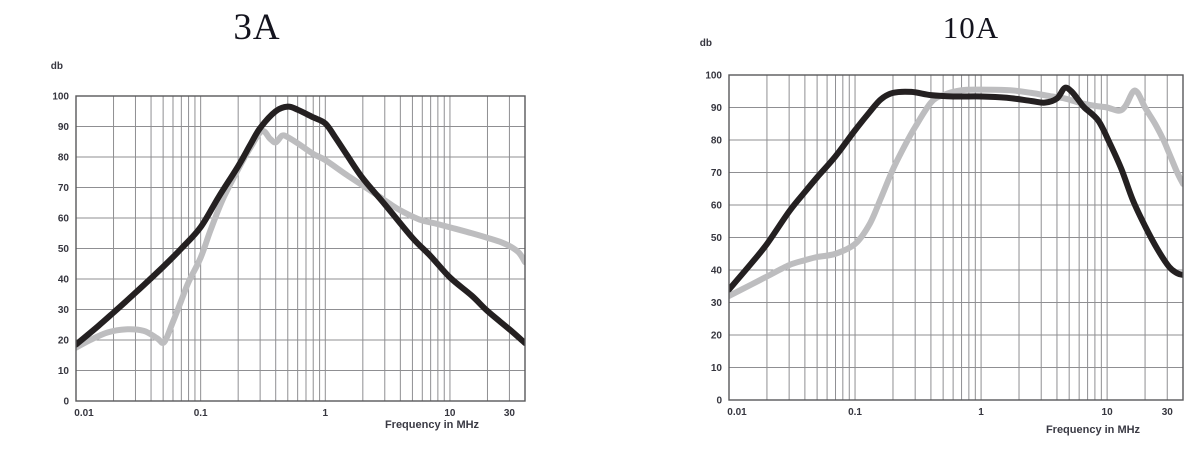 The height and width of the screenshot is (449, 1199). I want to click on chart-title-10a: 10A, so click(971, 27).